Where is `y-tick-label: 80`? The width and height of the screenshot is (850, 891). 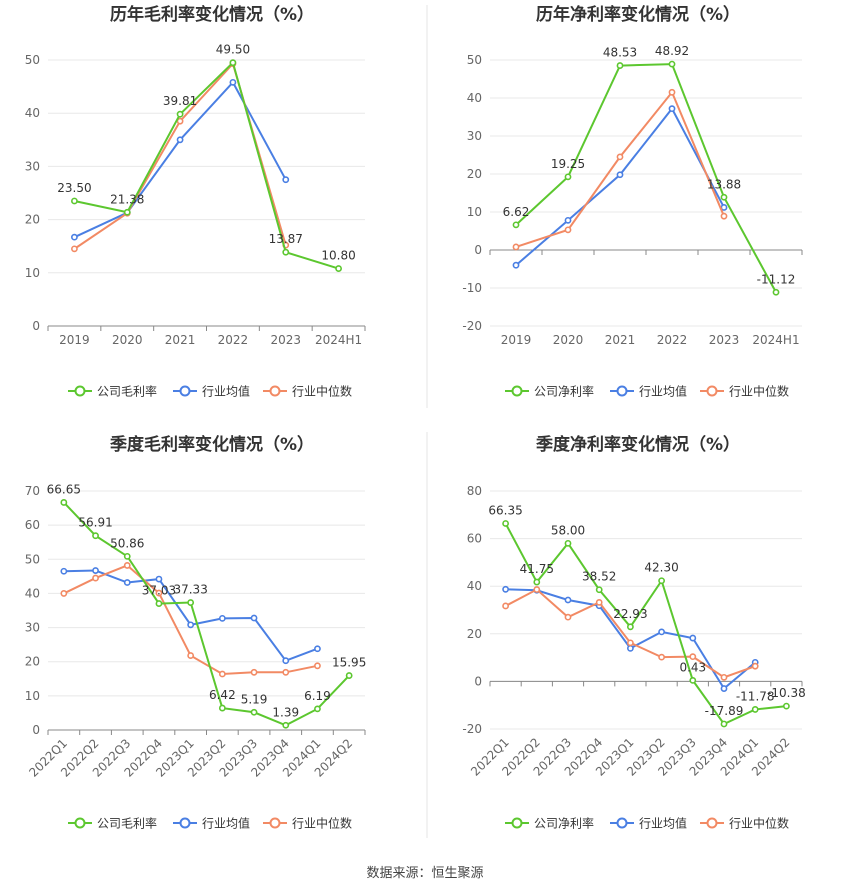
y-tick-label: 80 is located at coordinates (474, 491).